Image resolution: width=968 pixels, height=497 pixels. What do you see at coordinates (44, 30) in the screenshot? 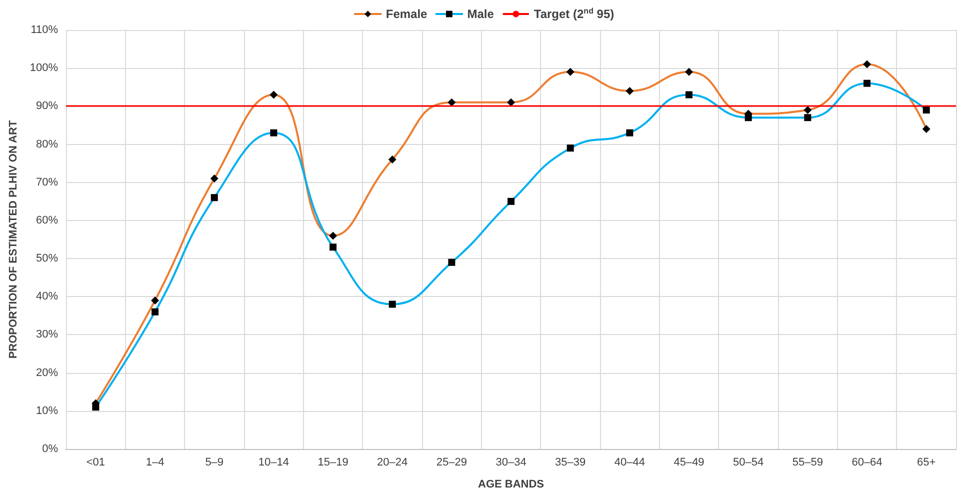
I see `y-tick-label: 110%` at bounding box center [44, 30].